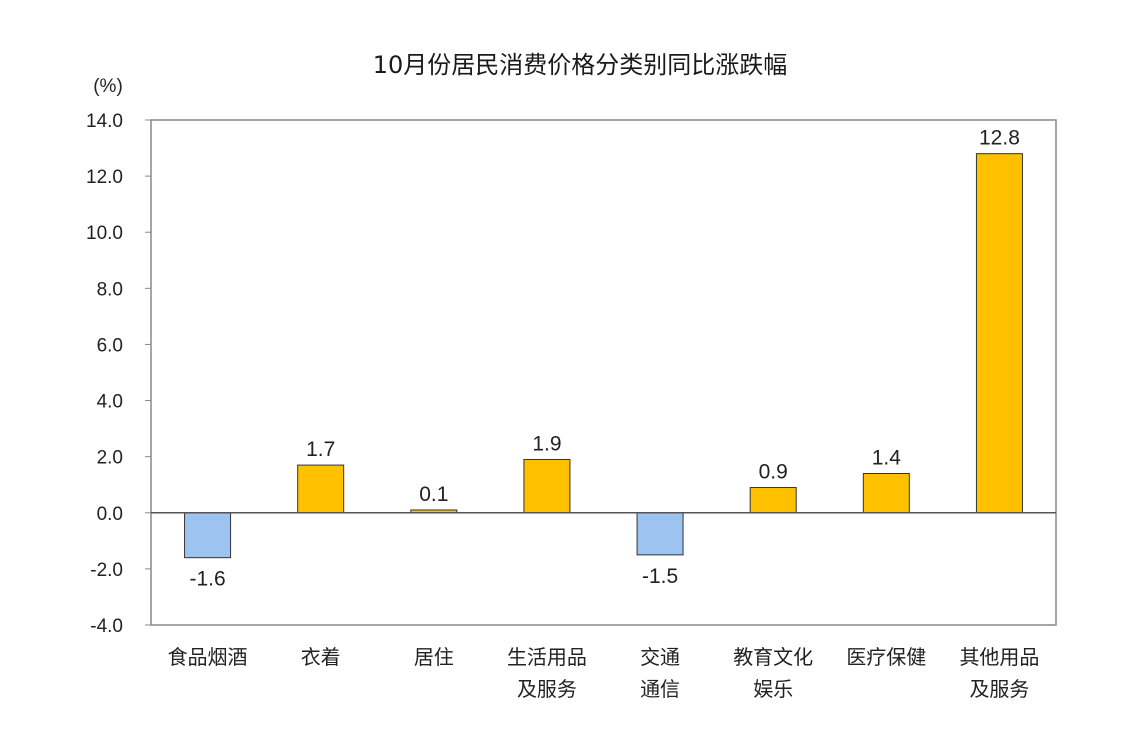 The image size is (1130, 732). What do you see at coordinates (208, 657) in the screenshot?
I see `x-tick-label: 食品烟酒` at bounding box center [208, 657].